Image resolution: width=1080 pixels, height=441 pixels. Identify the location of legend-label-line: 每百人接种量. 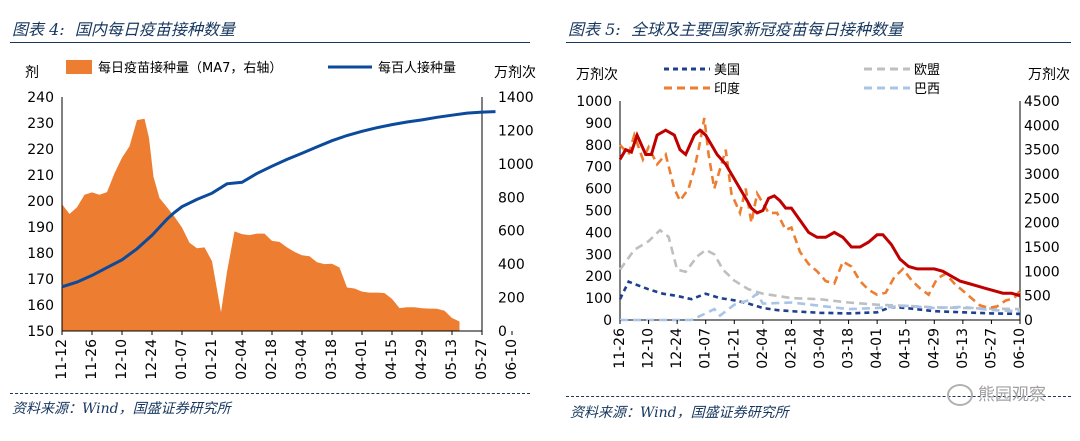
(417, 68).